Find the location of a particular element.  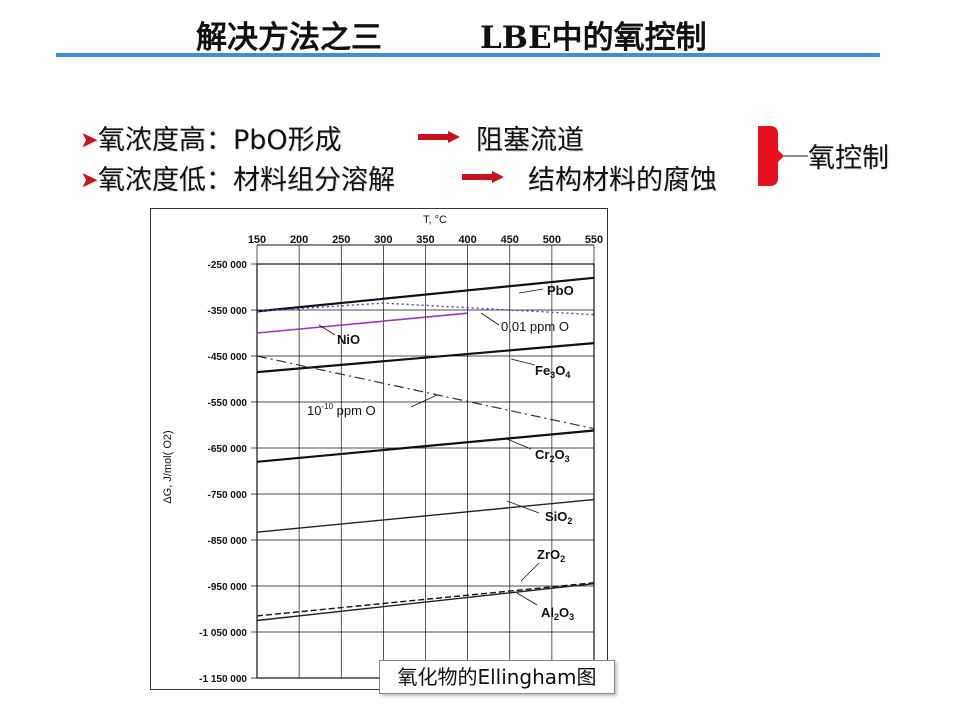

y-tick-label: -1 150 000 is located at coordinates (223, 679).